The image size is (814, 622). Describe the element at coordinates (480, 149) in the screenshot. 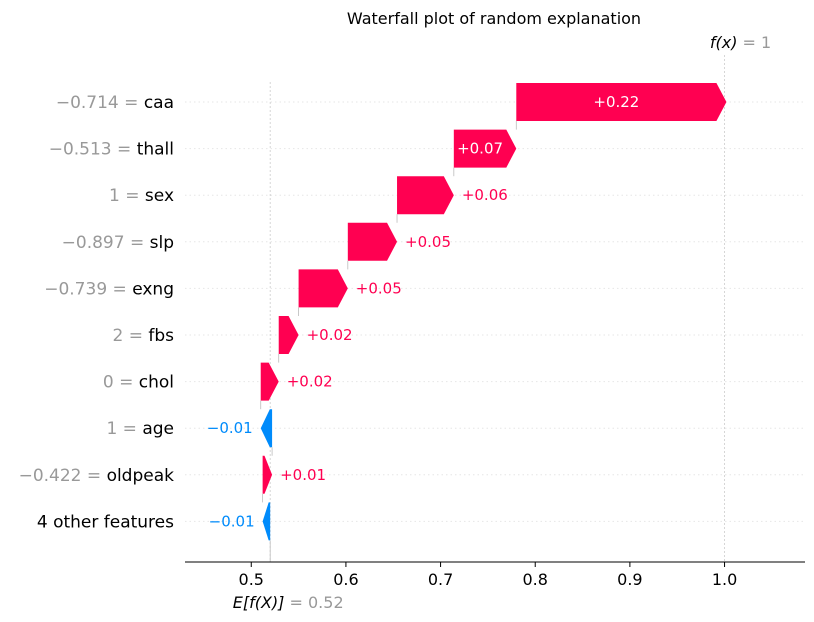

I see `bar-label: +0.07` at that location.